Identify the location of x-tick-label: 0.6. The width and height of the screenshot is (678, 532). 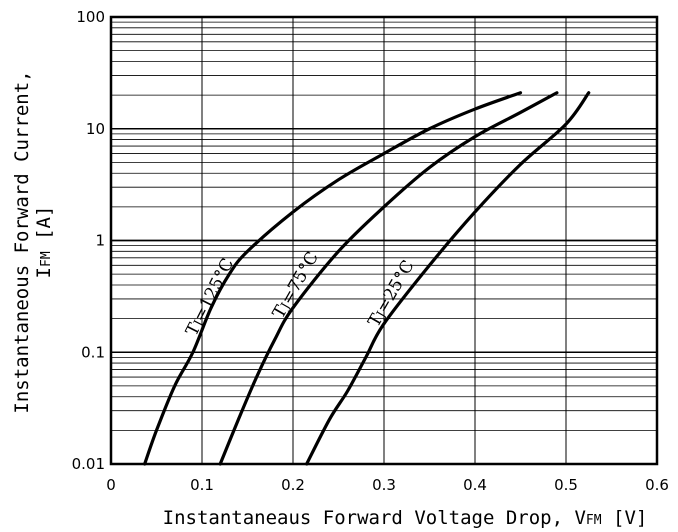
(657, 485).